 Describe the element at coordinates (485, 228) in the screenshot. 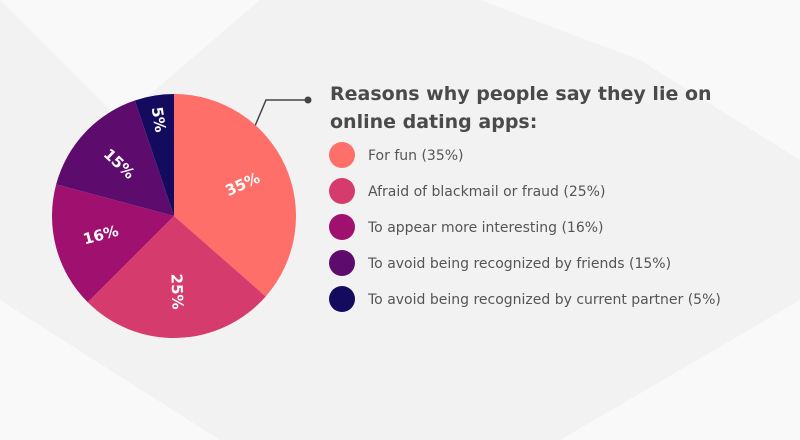

I see `legend-label: To appear more interesting (16%)` at that location.